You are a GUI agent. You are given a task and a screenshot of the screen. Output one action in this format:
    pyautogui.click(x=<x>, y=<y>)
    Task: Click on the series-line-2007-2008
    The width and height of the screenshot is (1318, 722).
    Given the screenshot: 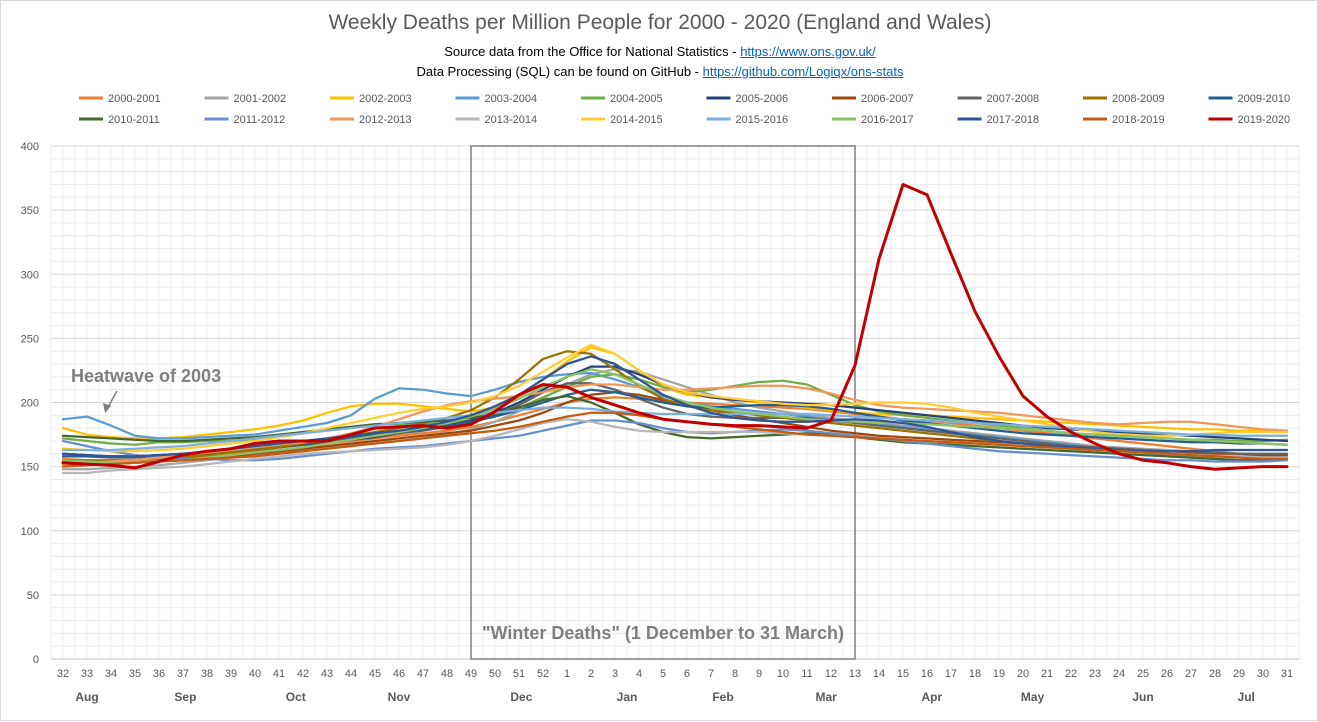 What is the action you would take?
    pyautogui.click(x=675, y=420)
    